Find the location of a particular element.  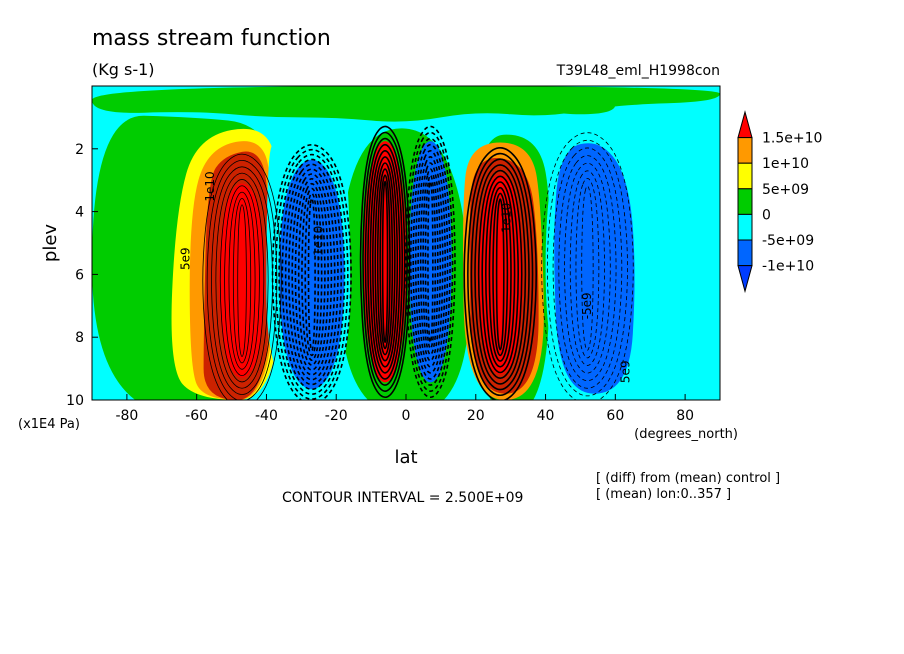

x-tick-label-6: 40 is located at coordinates (546, 416).